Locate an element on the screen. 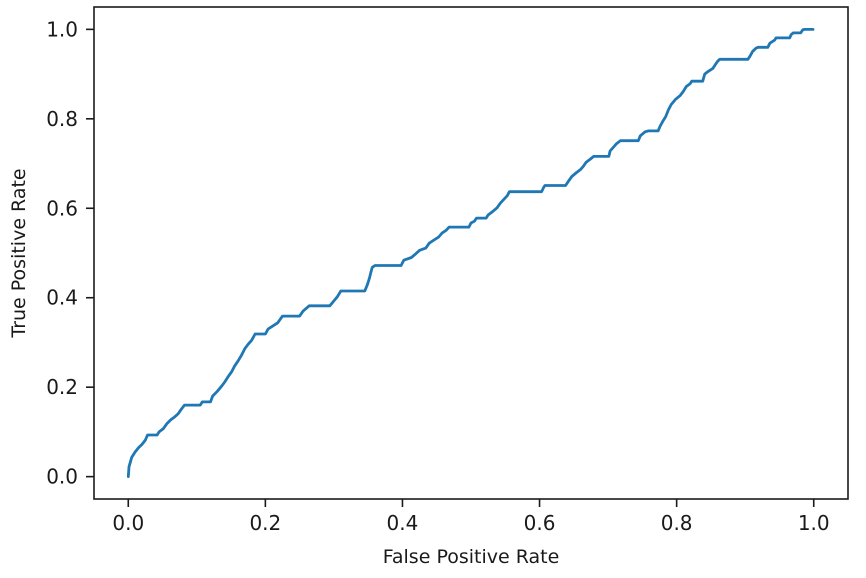 The image size is (866, 578). x-tick-label: 0.6 is located at coordinates (540, 523).